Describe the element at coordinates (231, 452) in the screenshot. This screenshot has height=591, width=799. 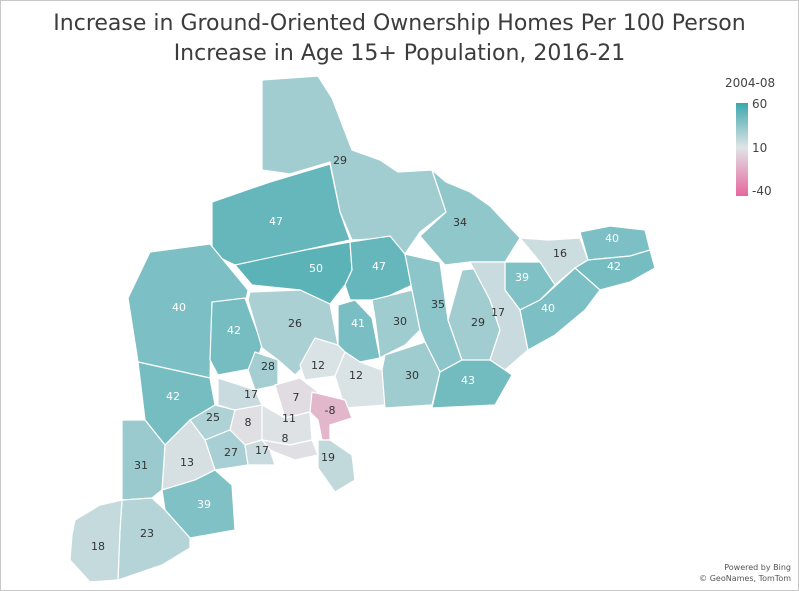
I see `region-label-r27: 27` at that location.